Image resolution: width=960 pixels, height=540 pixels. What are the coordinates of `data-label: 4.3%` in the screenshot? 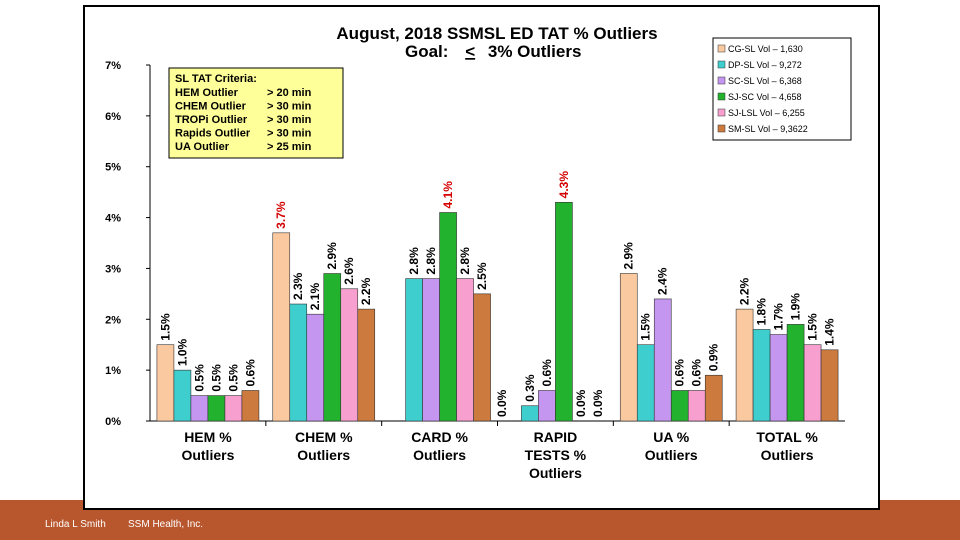 It's located at (564, 185).